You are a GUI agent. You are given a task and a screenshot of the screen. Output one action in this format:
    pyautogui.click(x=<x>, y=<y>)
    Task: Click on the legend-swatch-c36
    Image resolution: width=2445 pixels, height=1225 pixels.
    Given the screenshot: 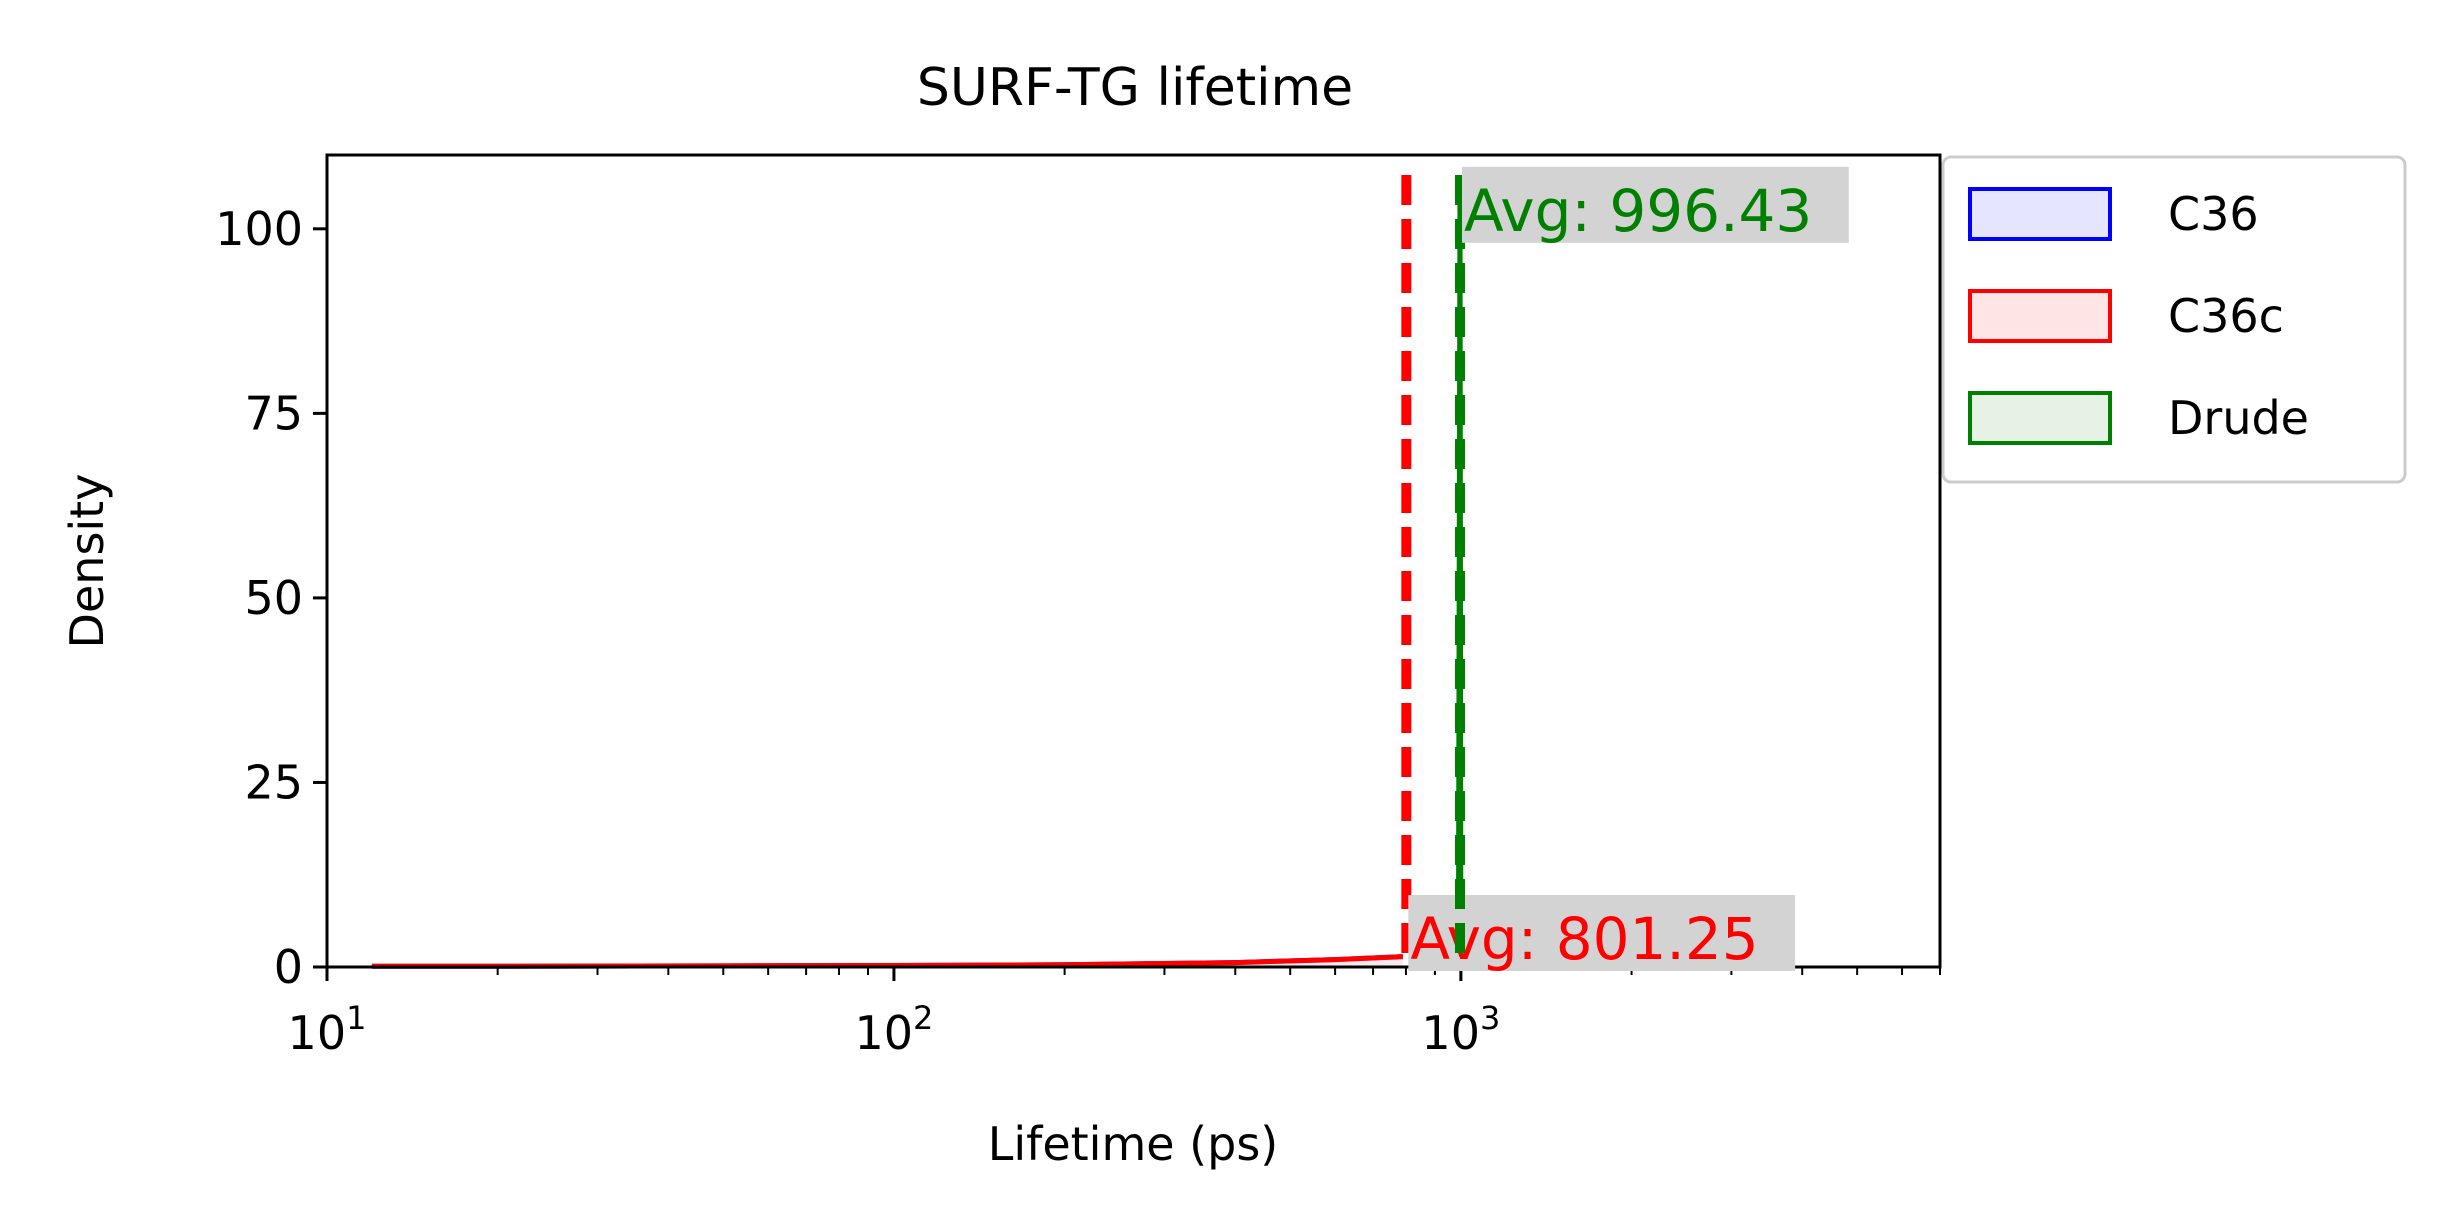 What is the action you would take?
    pyautogui.click(x=2040, y=214)
    